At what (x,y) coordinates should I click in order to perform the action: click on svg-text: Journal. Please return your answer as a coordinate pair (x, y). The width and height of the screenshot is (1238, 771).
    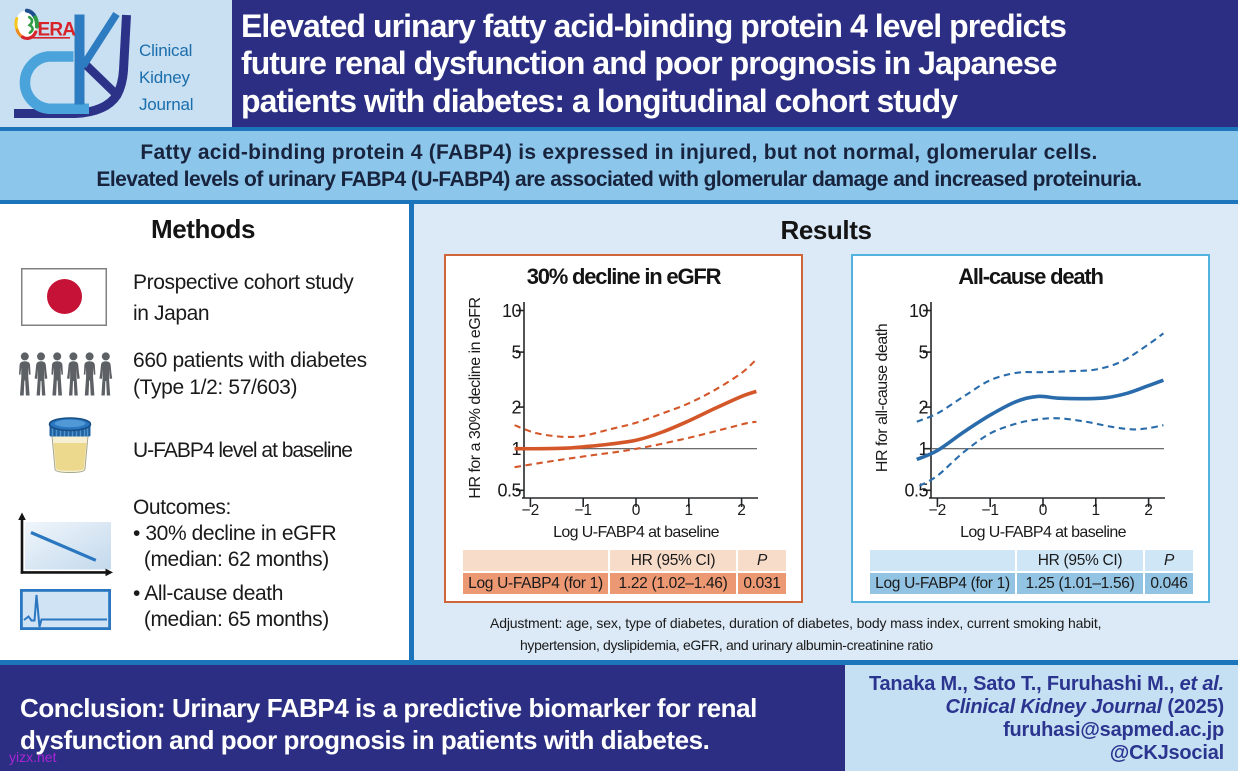
    Looking at the image, I should click on (166, 104).